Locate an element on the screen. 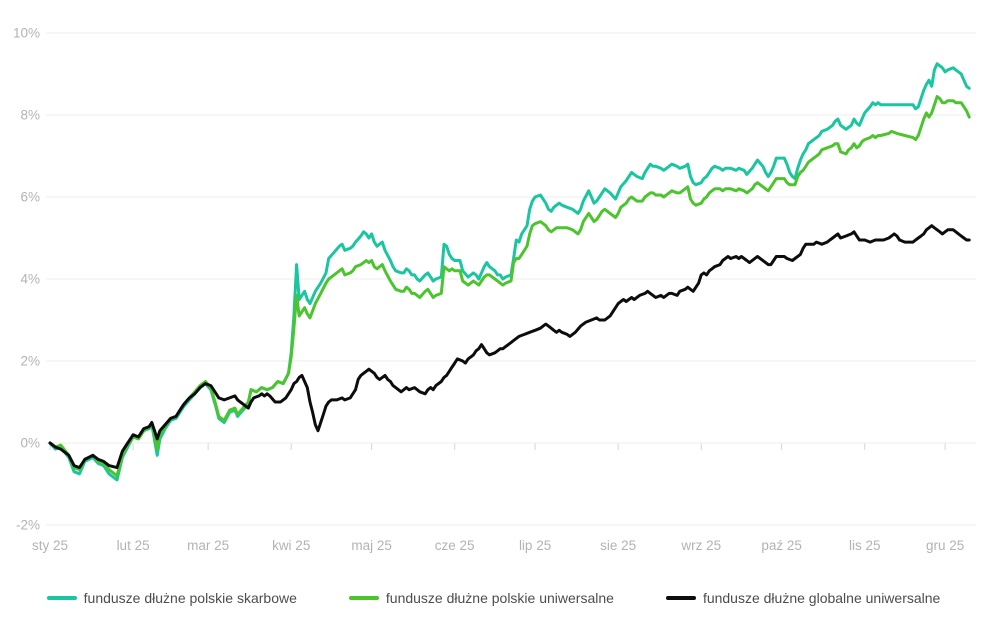  y-axis-label: 8% is located at coordinates (30, 115).